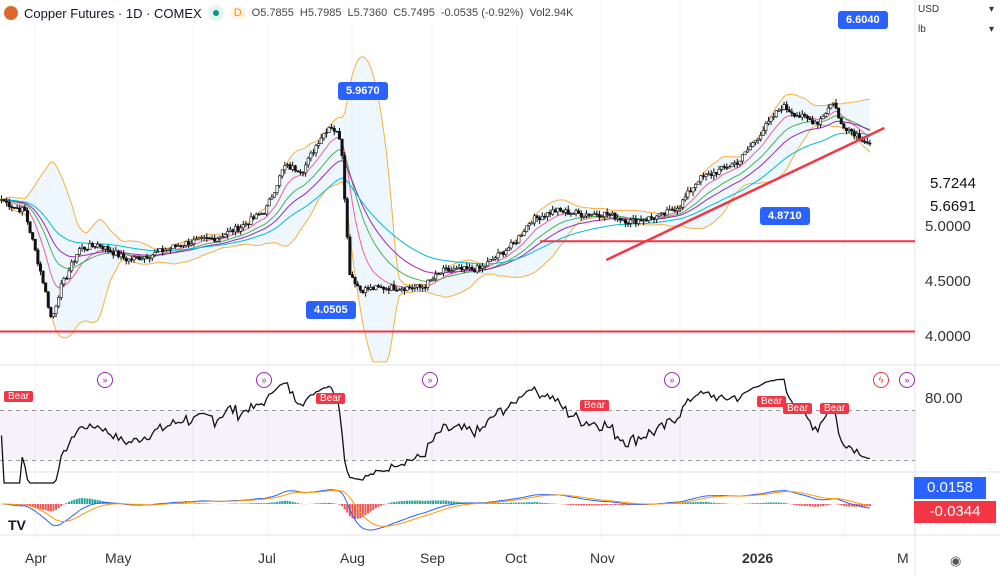  I want to click on price-tag-green: 5.8678, so click(953, 91).